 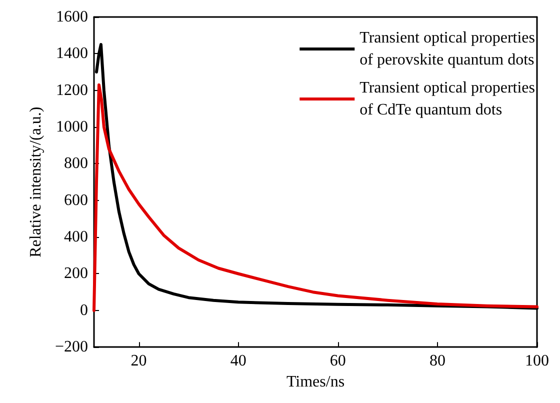 I want to click on y-axis-title: Relative intensity/(a.u.), so click(x=36, y=182).